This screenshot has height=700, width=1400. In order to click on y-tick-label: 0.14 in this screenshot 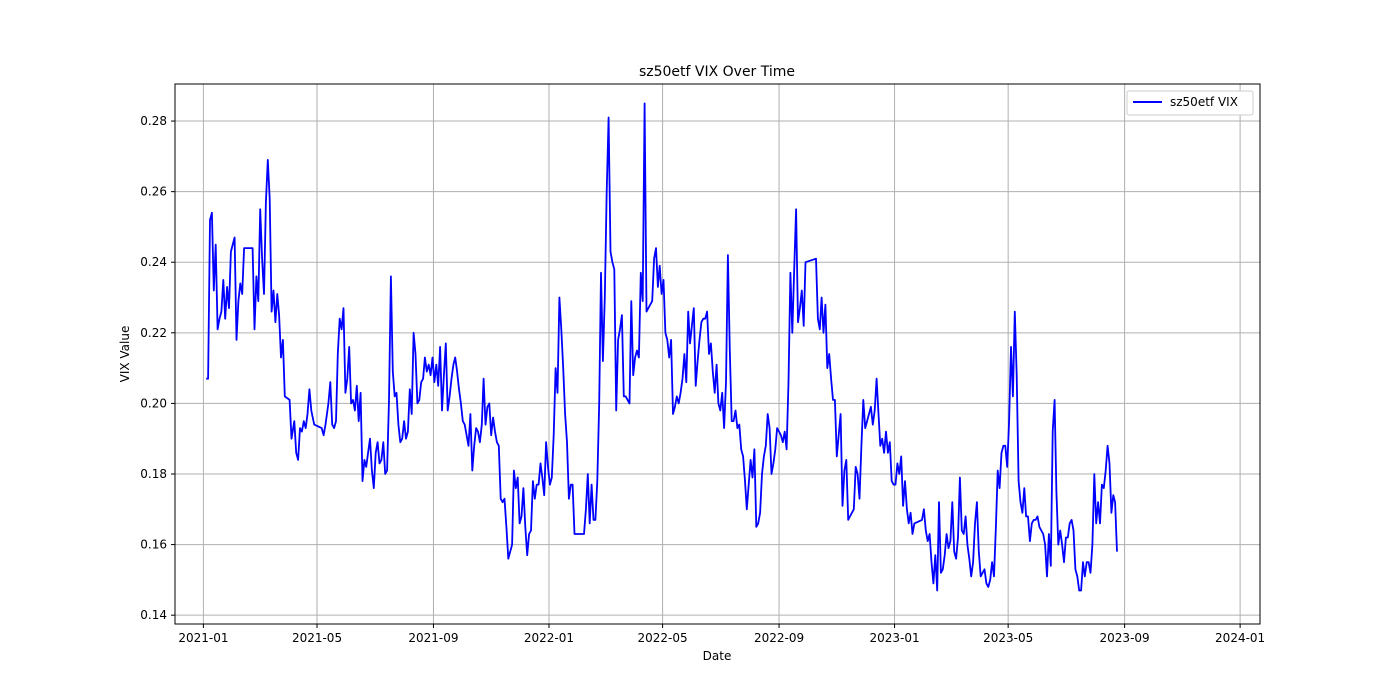, I will do `click(153, 615)`.